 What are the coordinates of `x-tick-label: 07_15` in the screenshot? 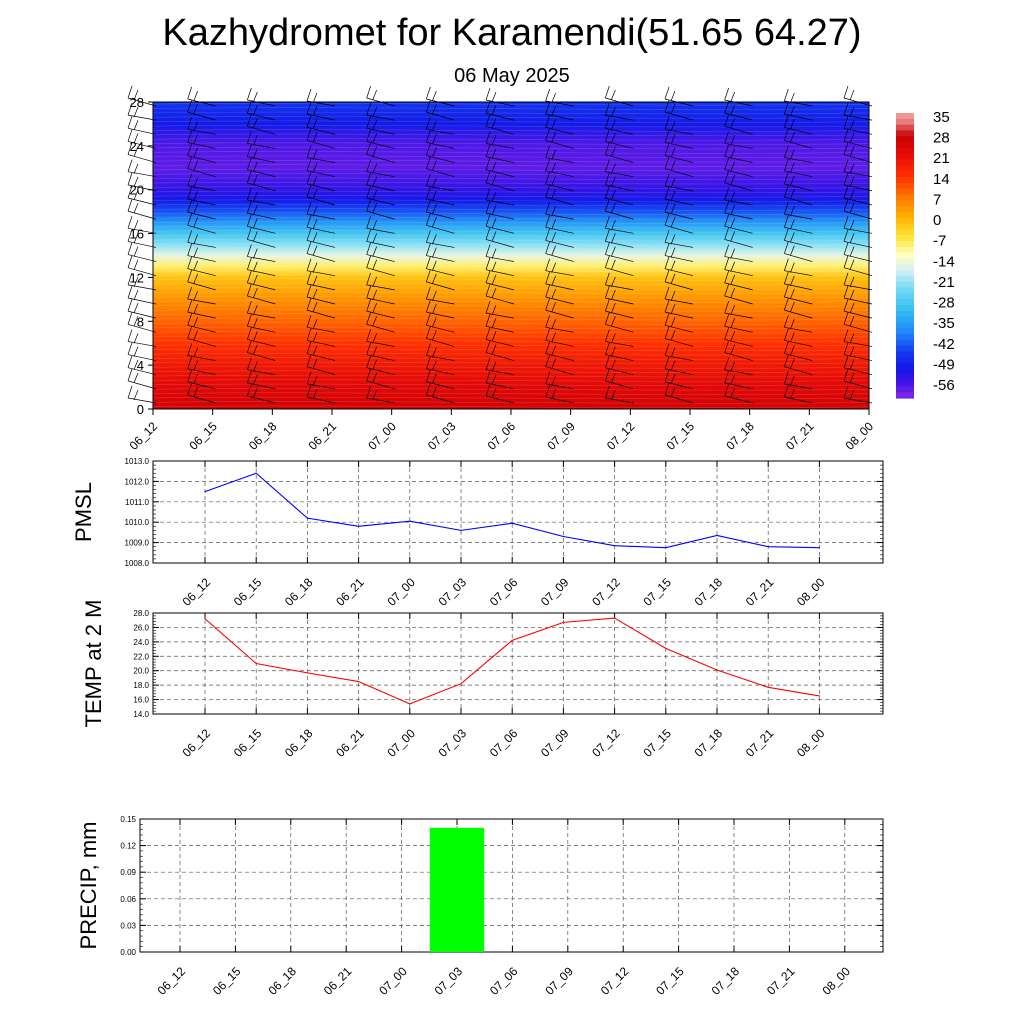 It's located at (681, 436).